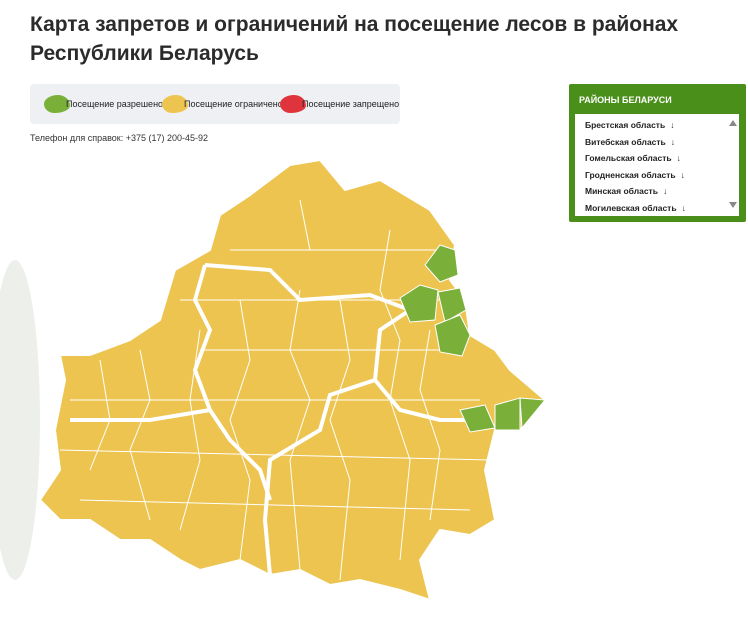 The width and height of the screenshot is (748, 628). I want to click on legend-label: Посещение запрещено, so click(351, 104).